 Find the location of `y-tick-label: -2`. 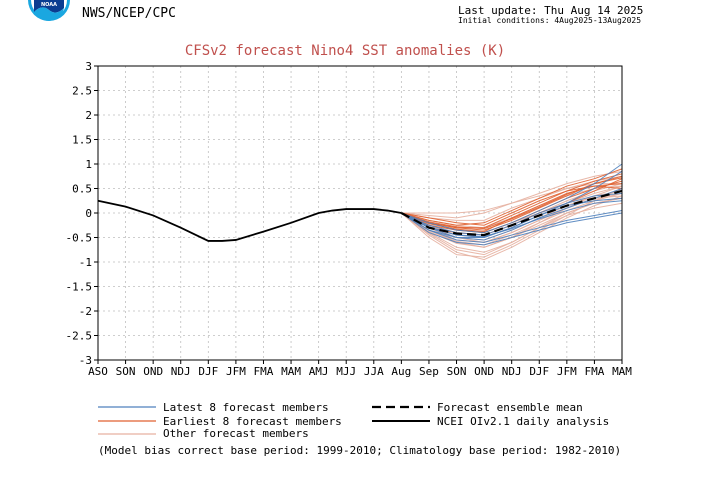

y-tick-label: -2 is located at coordinates (85, 311).